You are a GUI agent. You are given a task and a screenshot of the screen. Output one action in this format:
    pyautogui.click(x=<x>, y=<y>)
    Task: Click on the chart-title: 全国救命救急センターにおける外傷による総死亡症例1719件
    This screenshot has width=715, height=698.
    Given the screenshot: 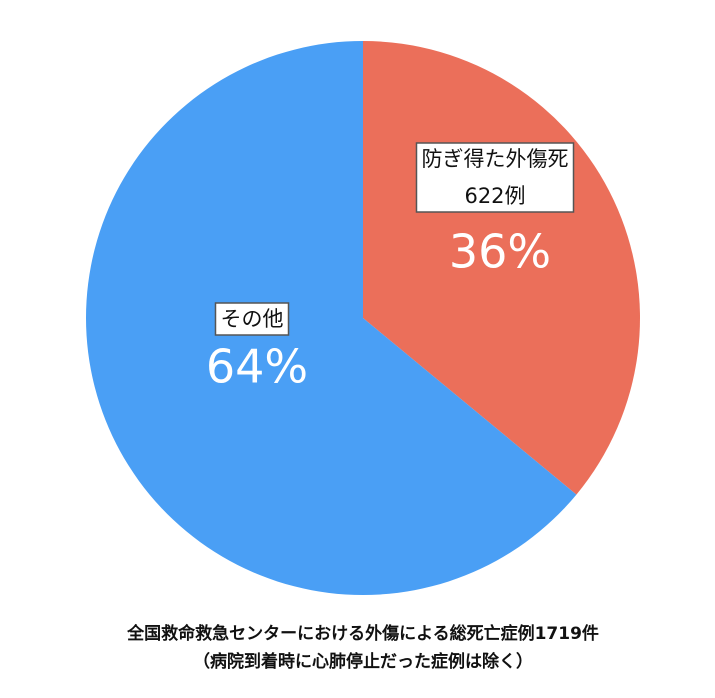 What is the action you would take?
    pyautogui.click(x=362, y=633)
    